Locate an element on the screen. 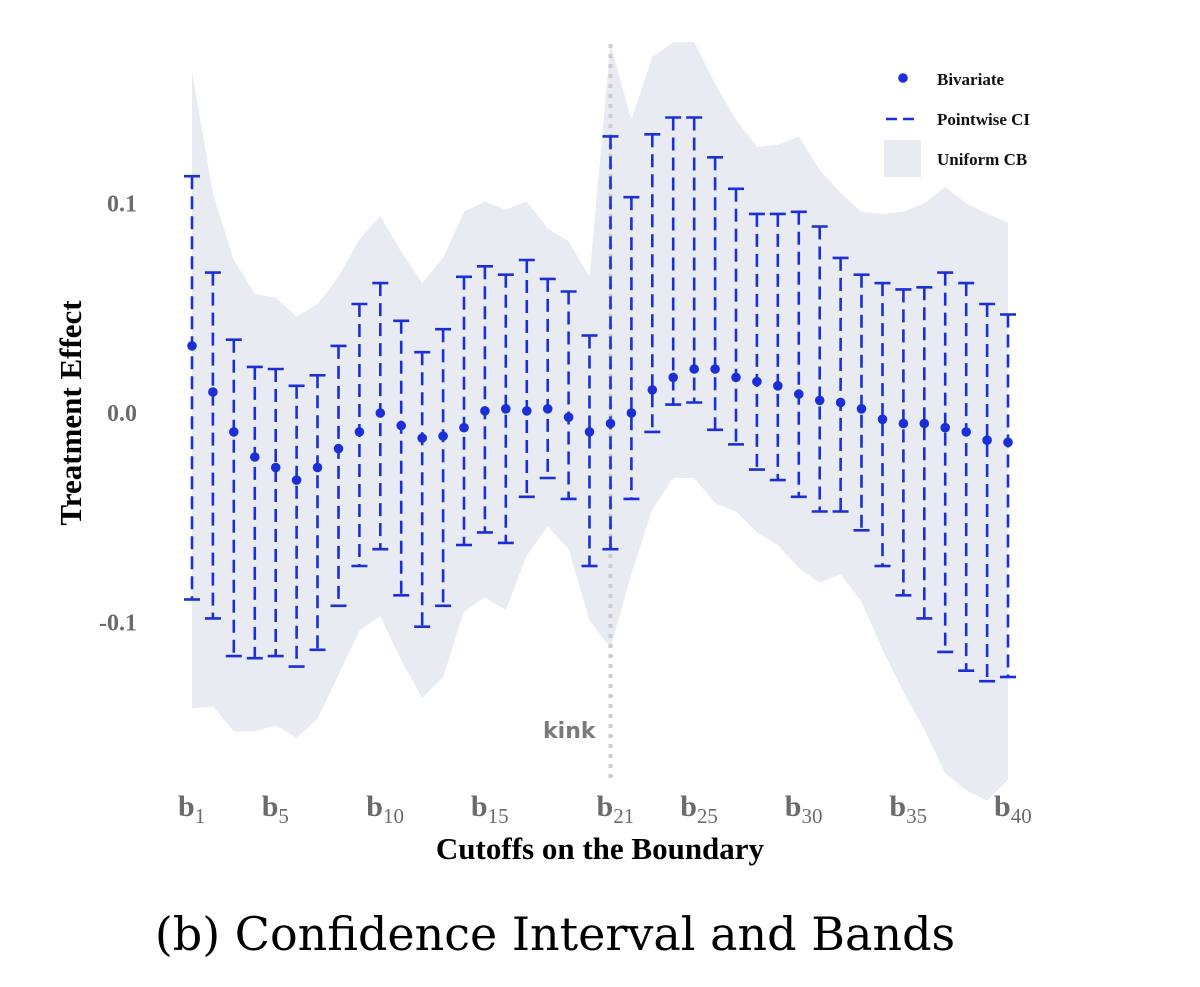 The width and height of the screenshot is (1200, 987). kink-label: kink is located at coordinates (570, 731).